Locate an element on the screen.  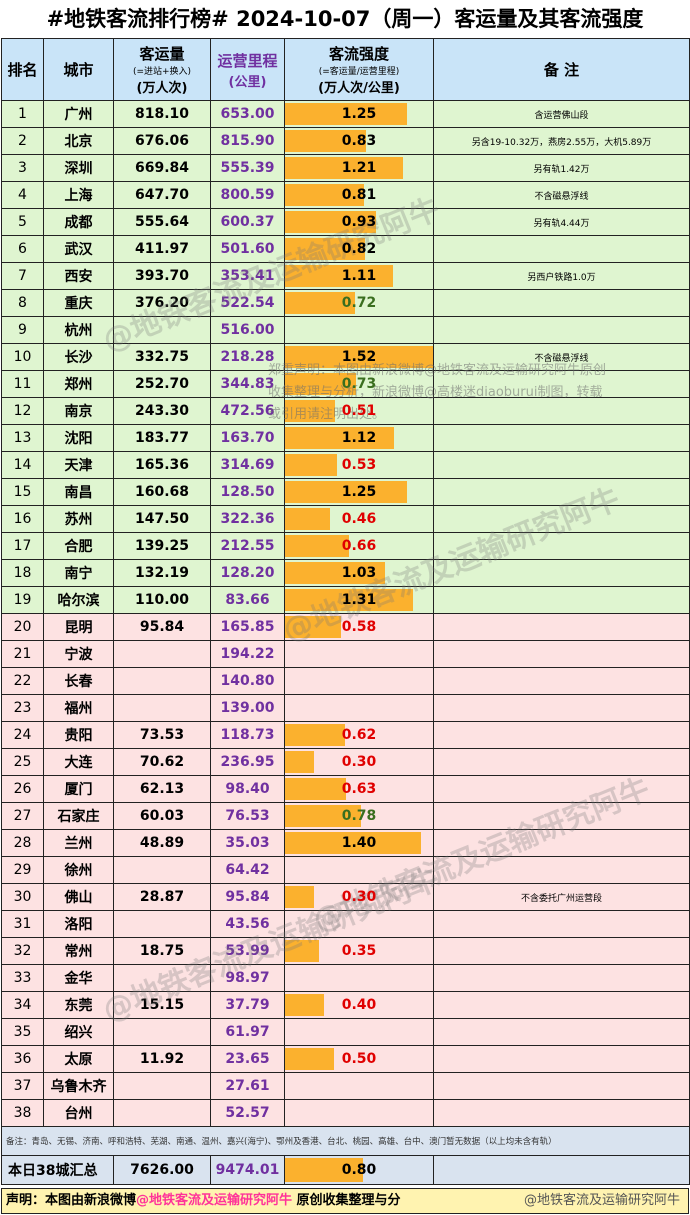
intensity-cell: 0.93 is located at coordinates (359, 222).